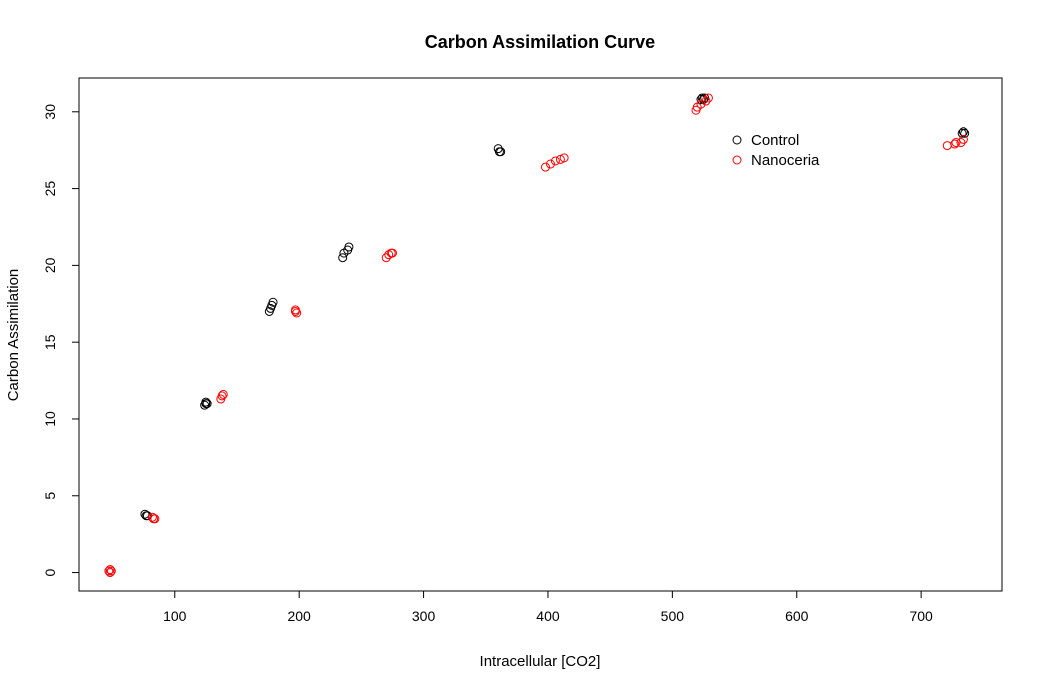 This screenshot has height=689, width=1042. What do you see at coordinates (548, 616) in the screenshot?
I see `x-tick-label: 400` at bounding box center [548, 616].